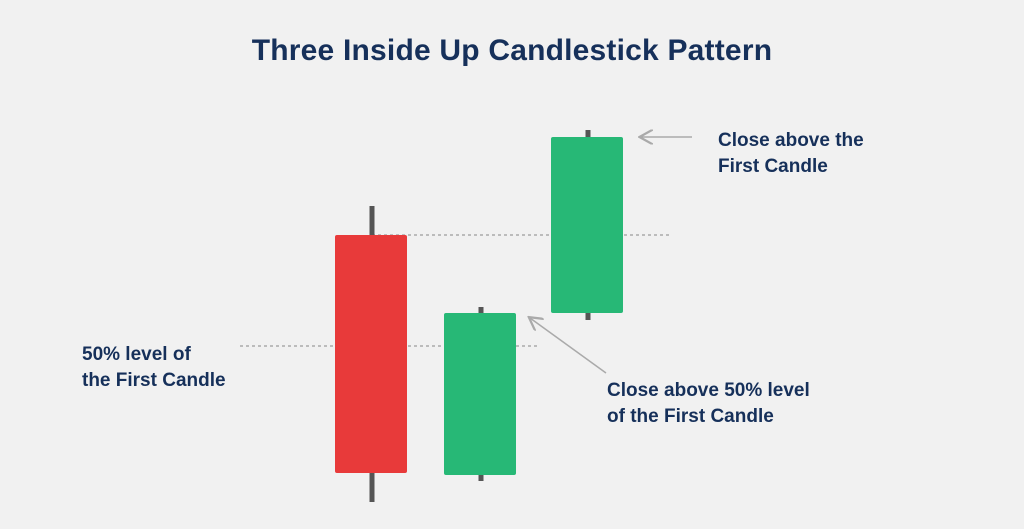 This screenshot has width=1024, height=529. Describe the element at coordinates (587, 225) in the screenshot. I see `third-candle-body` at that location.